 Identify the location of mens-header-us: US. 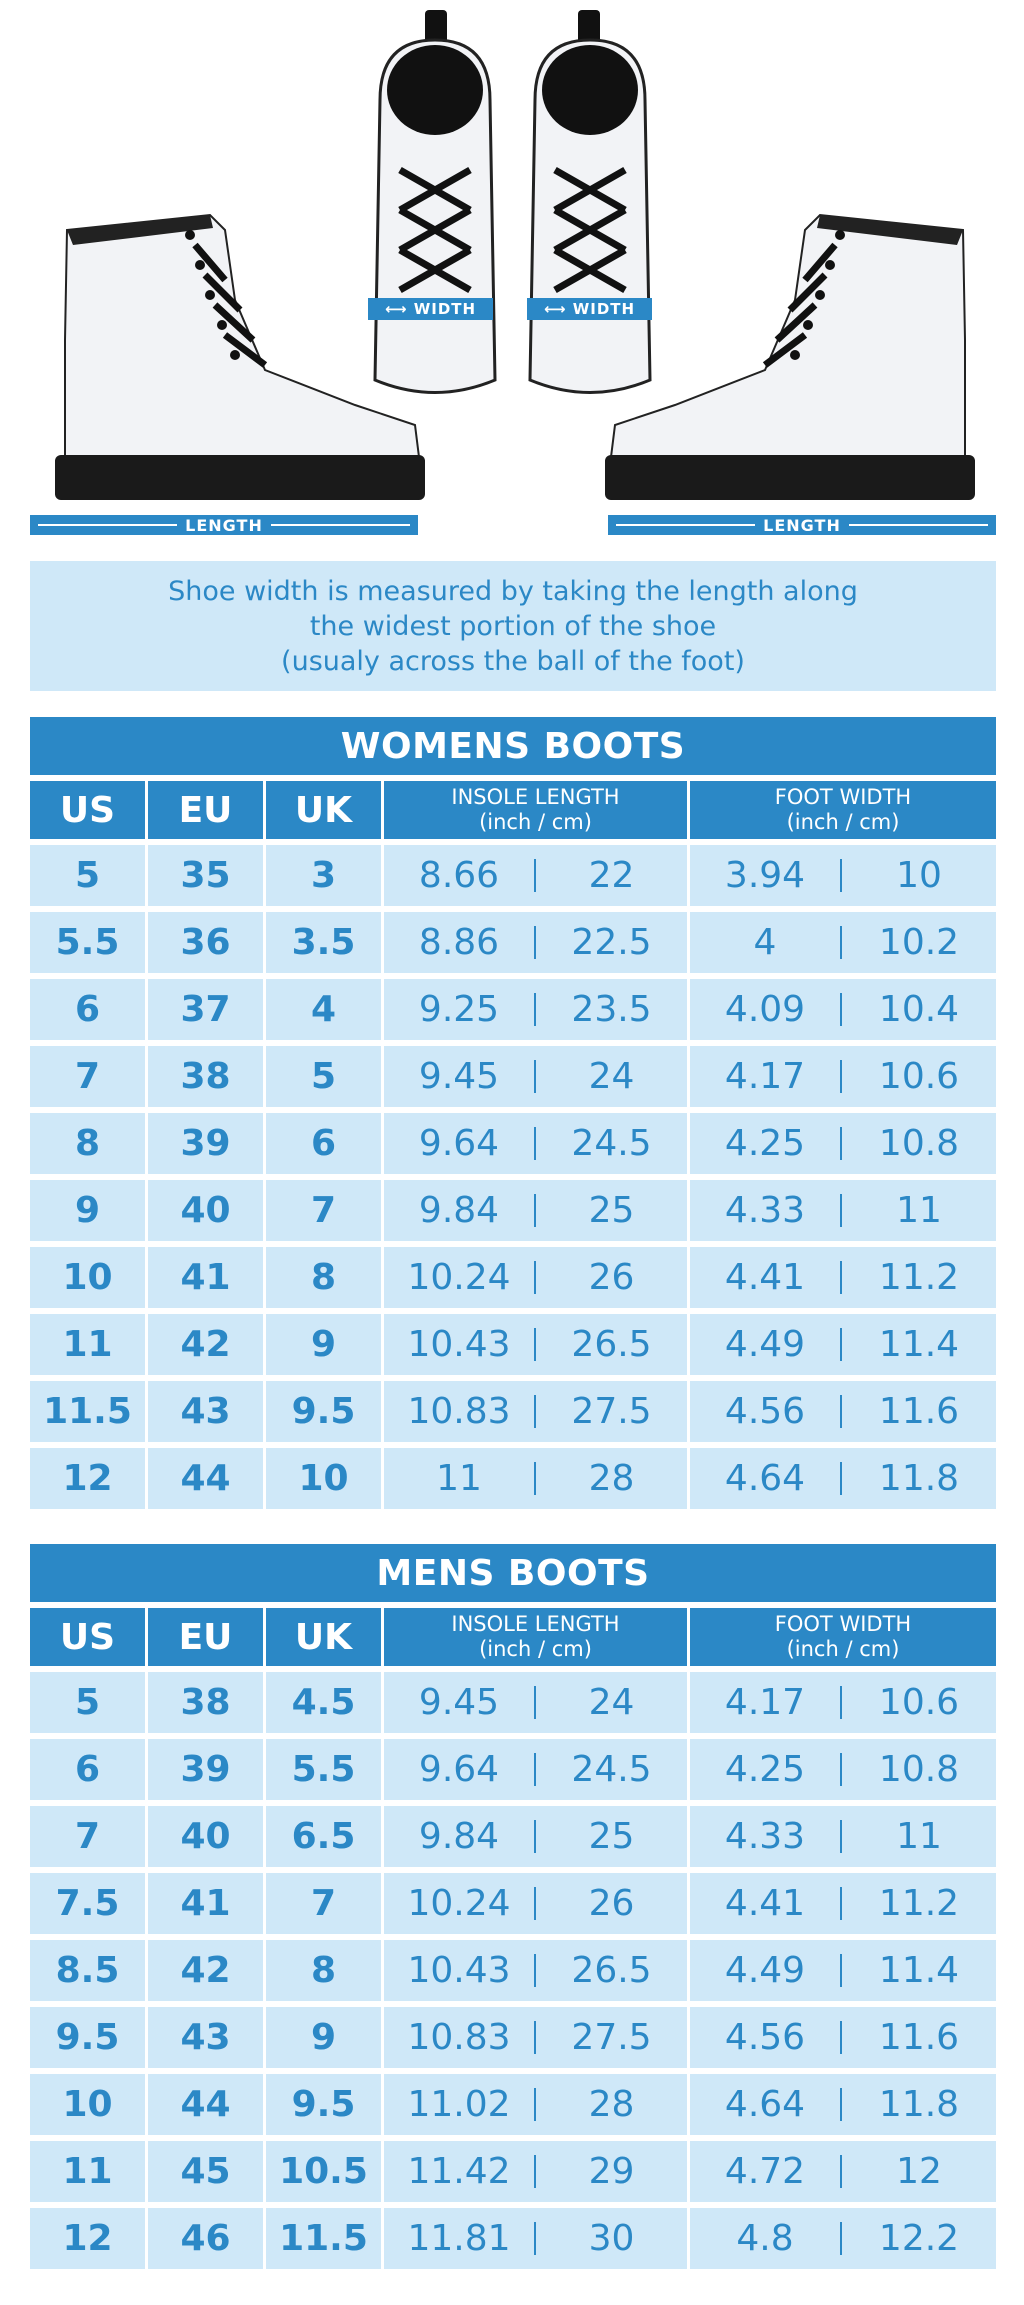
(87, 1637).